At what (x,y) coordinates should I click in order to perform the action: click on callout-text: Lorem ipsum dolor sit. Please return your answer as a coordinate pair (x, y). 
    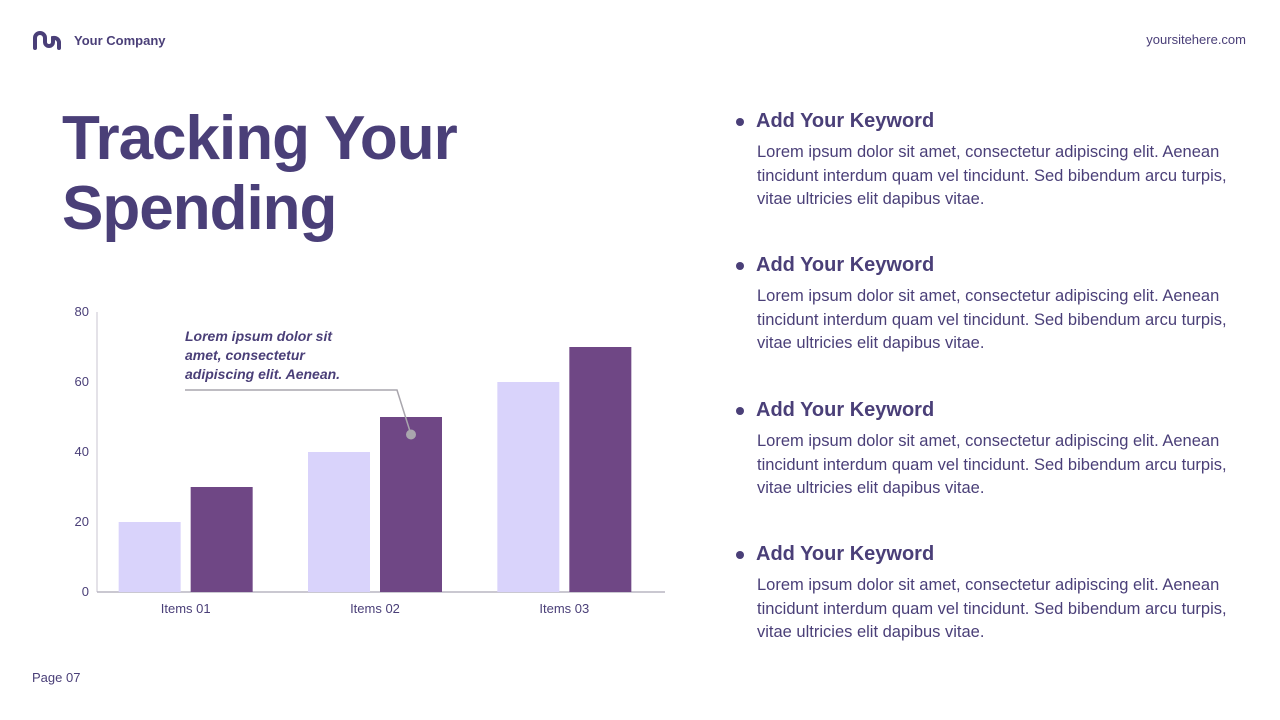
    Looking at the image, I should click on (259, 336).